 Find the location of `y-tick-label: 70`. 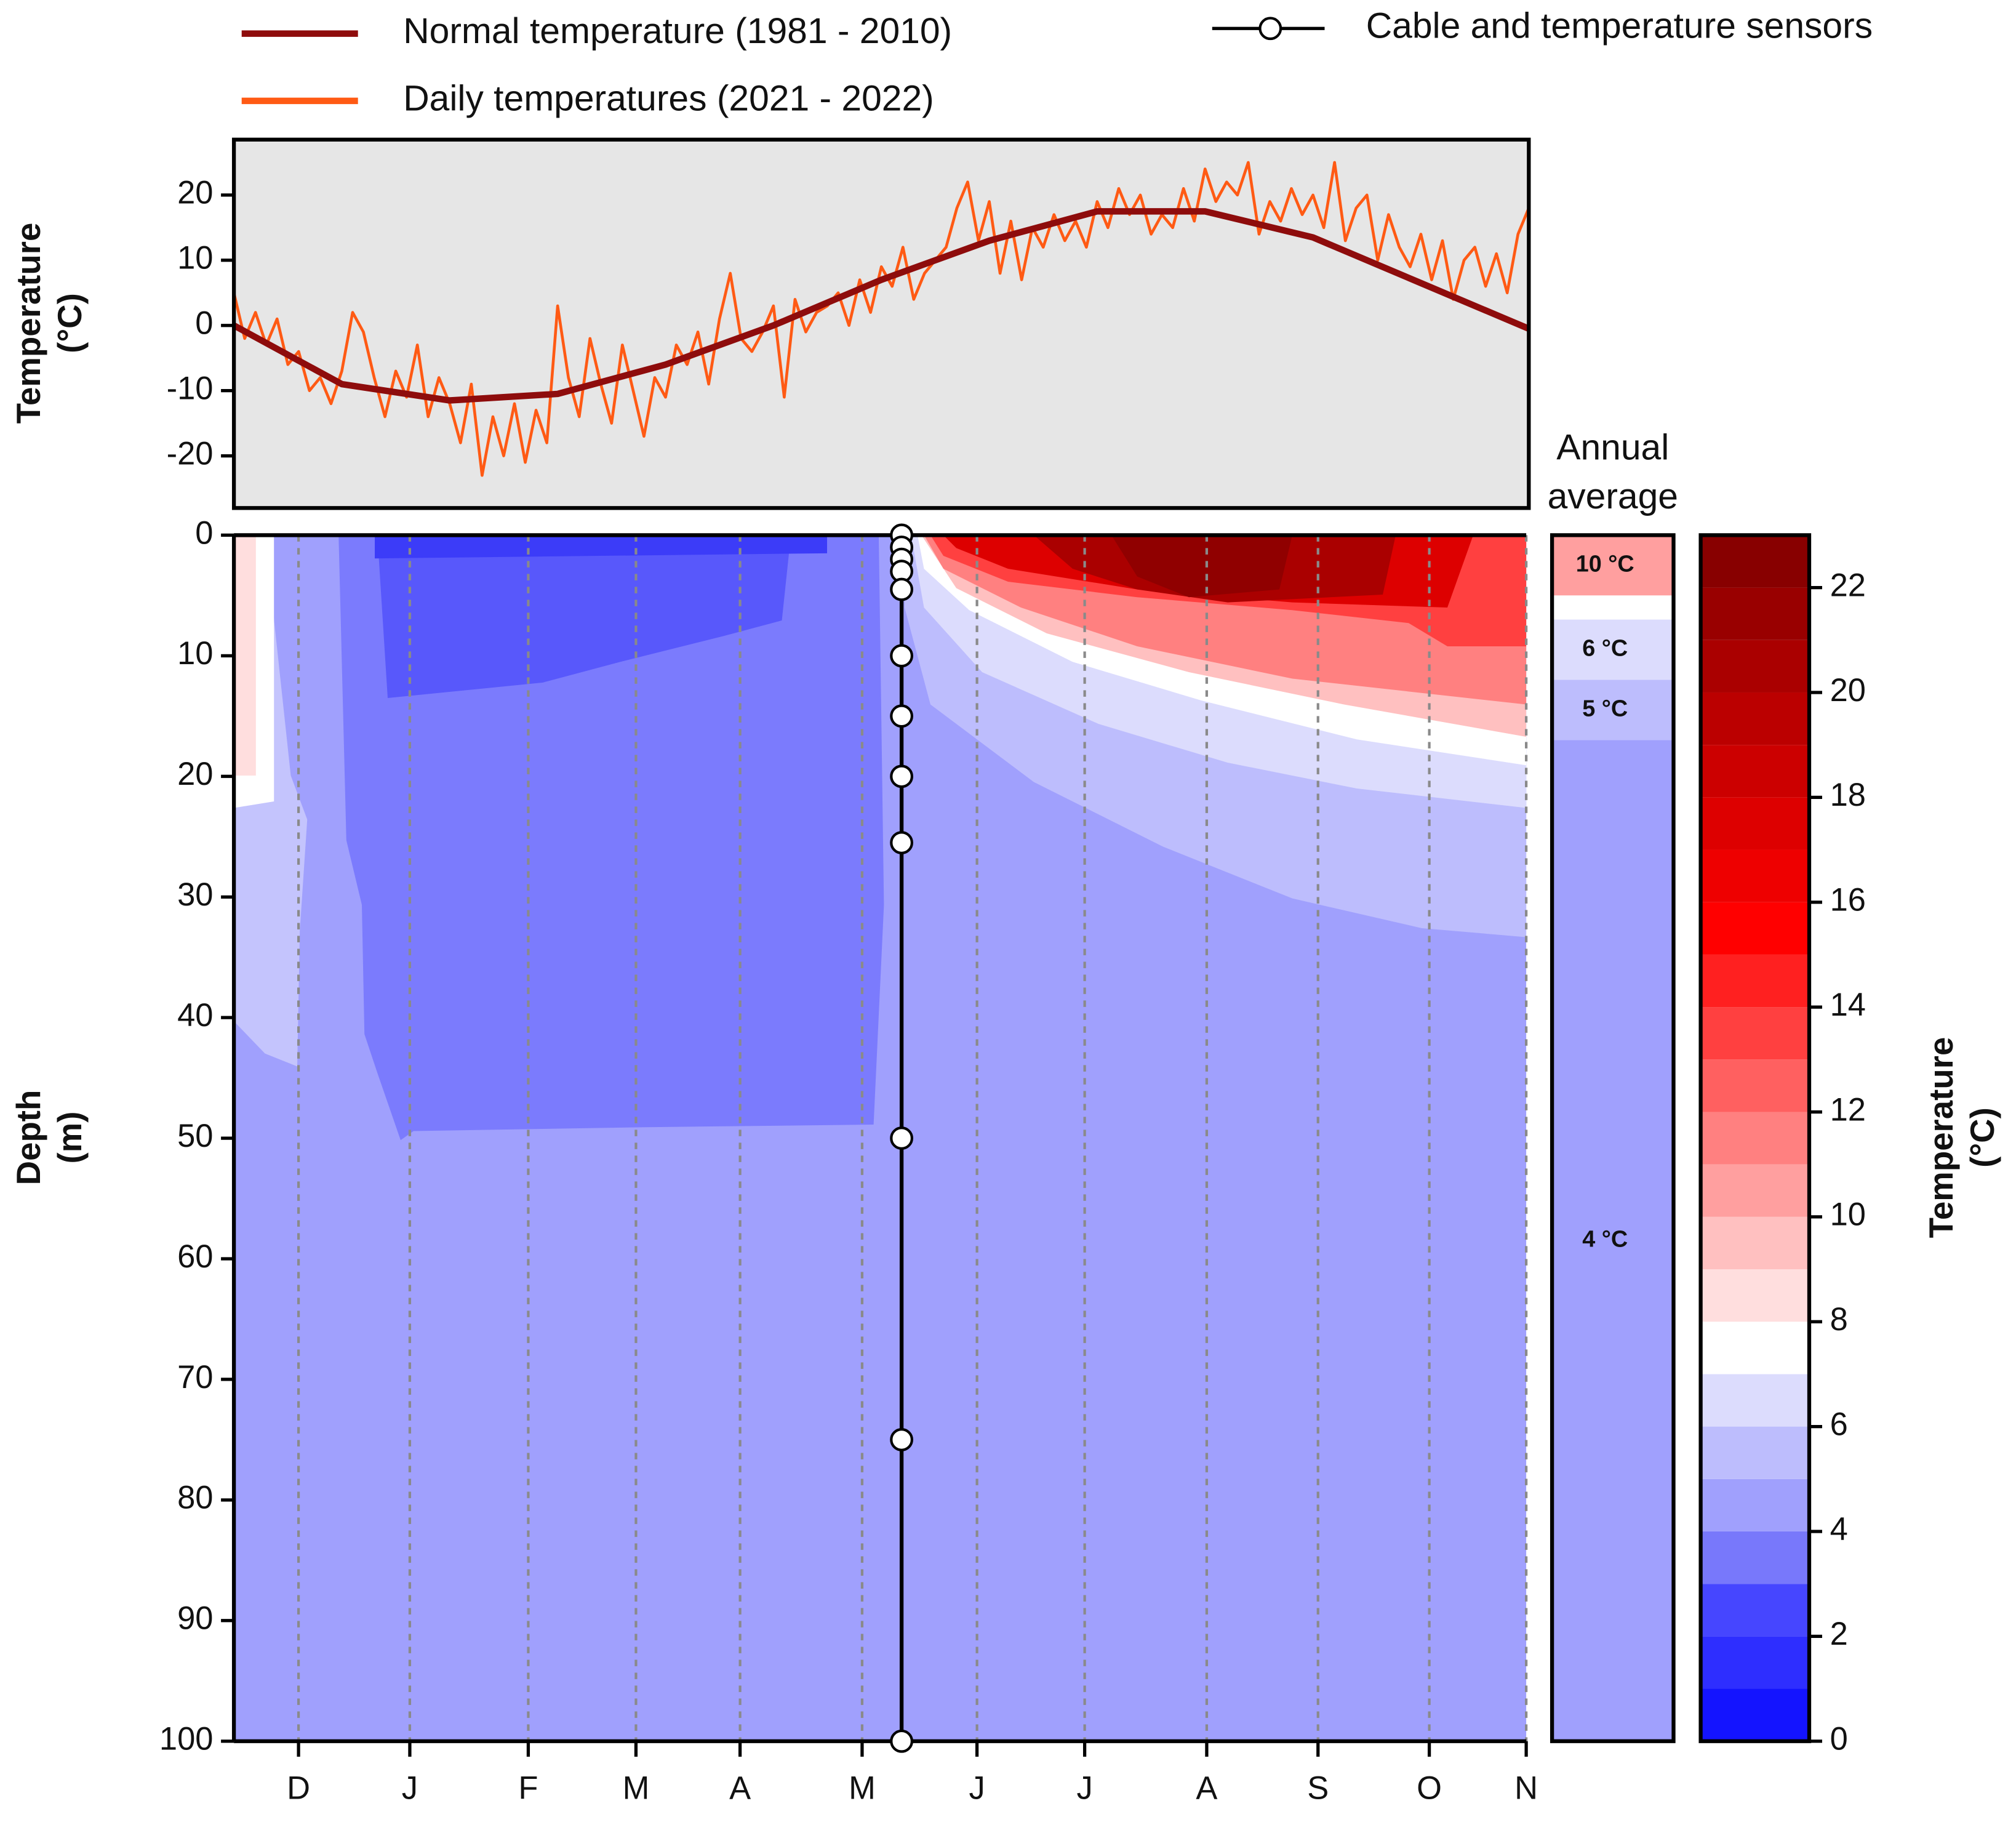

y-tick-label: 70 is located at coordinates (195, 1377).